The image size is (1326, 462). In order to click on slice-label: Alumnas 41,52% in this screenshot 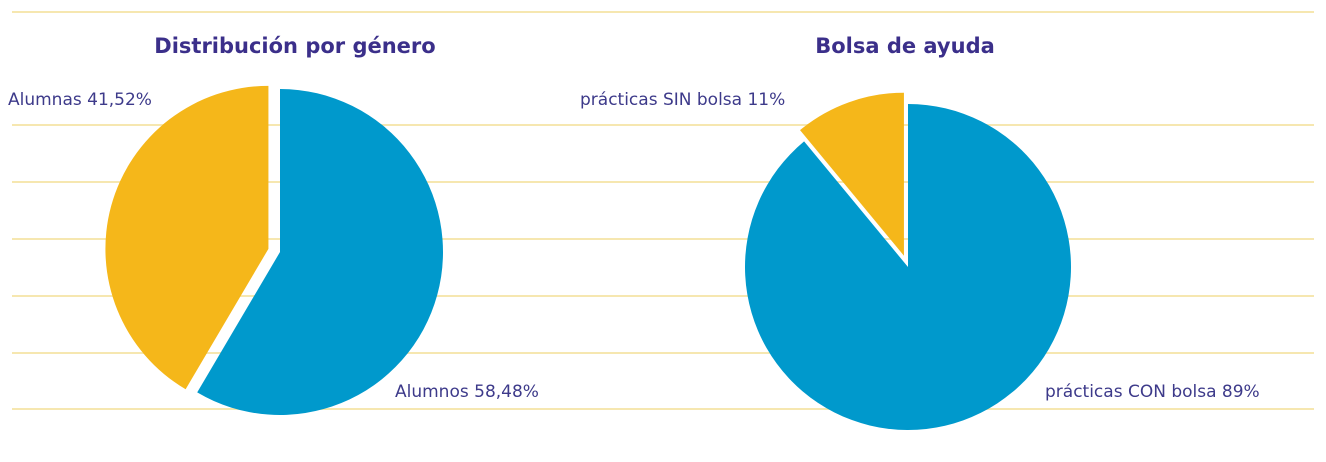, I will do `click(80, 100)`.